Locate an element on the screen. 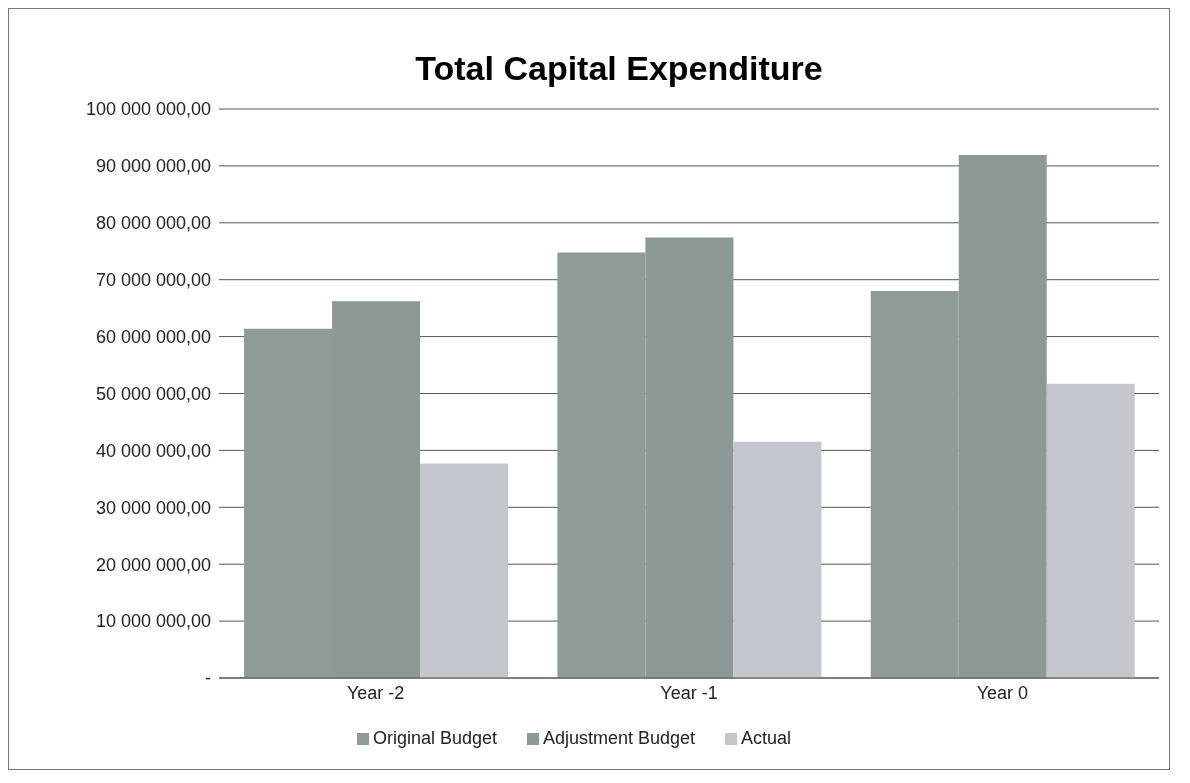 The height and width of the screenshot is (783, 1190). x-tick-label: Year 0 is located at coordinates (1002, 692).